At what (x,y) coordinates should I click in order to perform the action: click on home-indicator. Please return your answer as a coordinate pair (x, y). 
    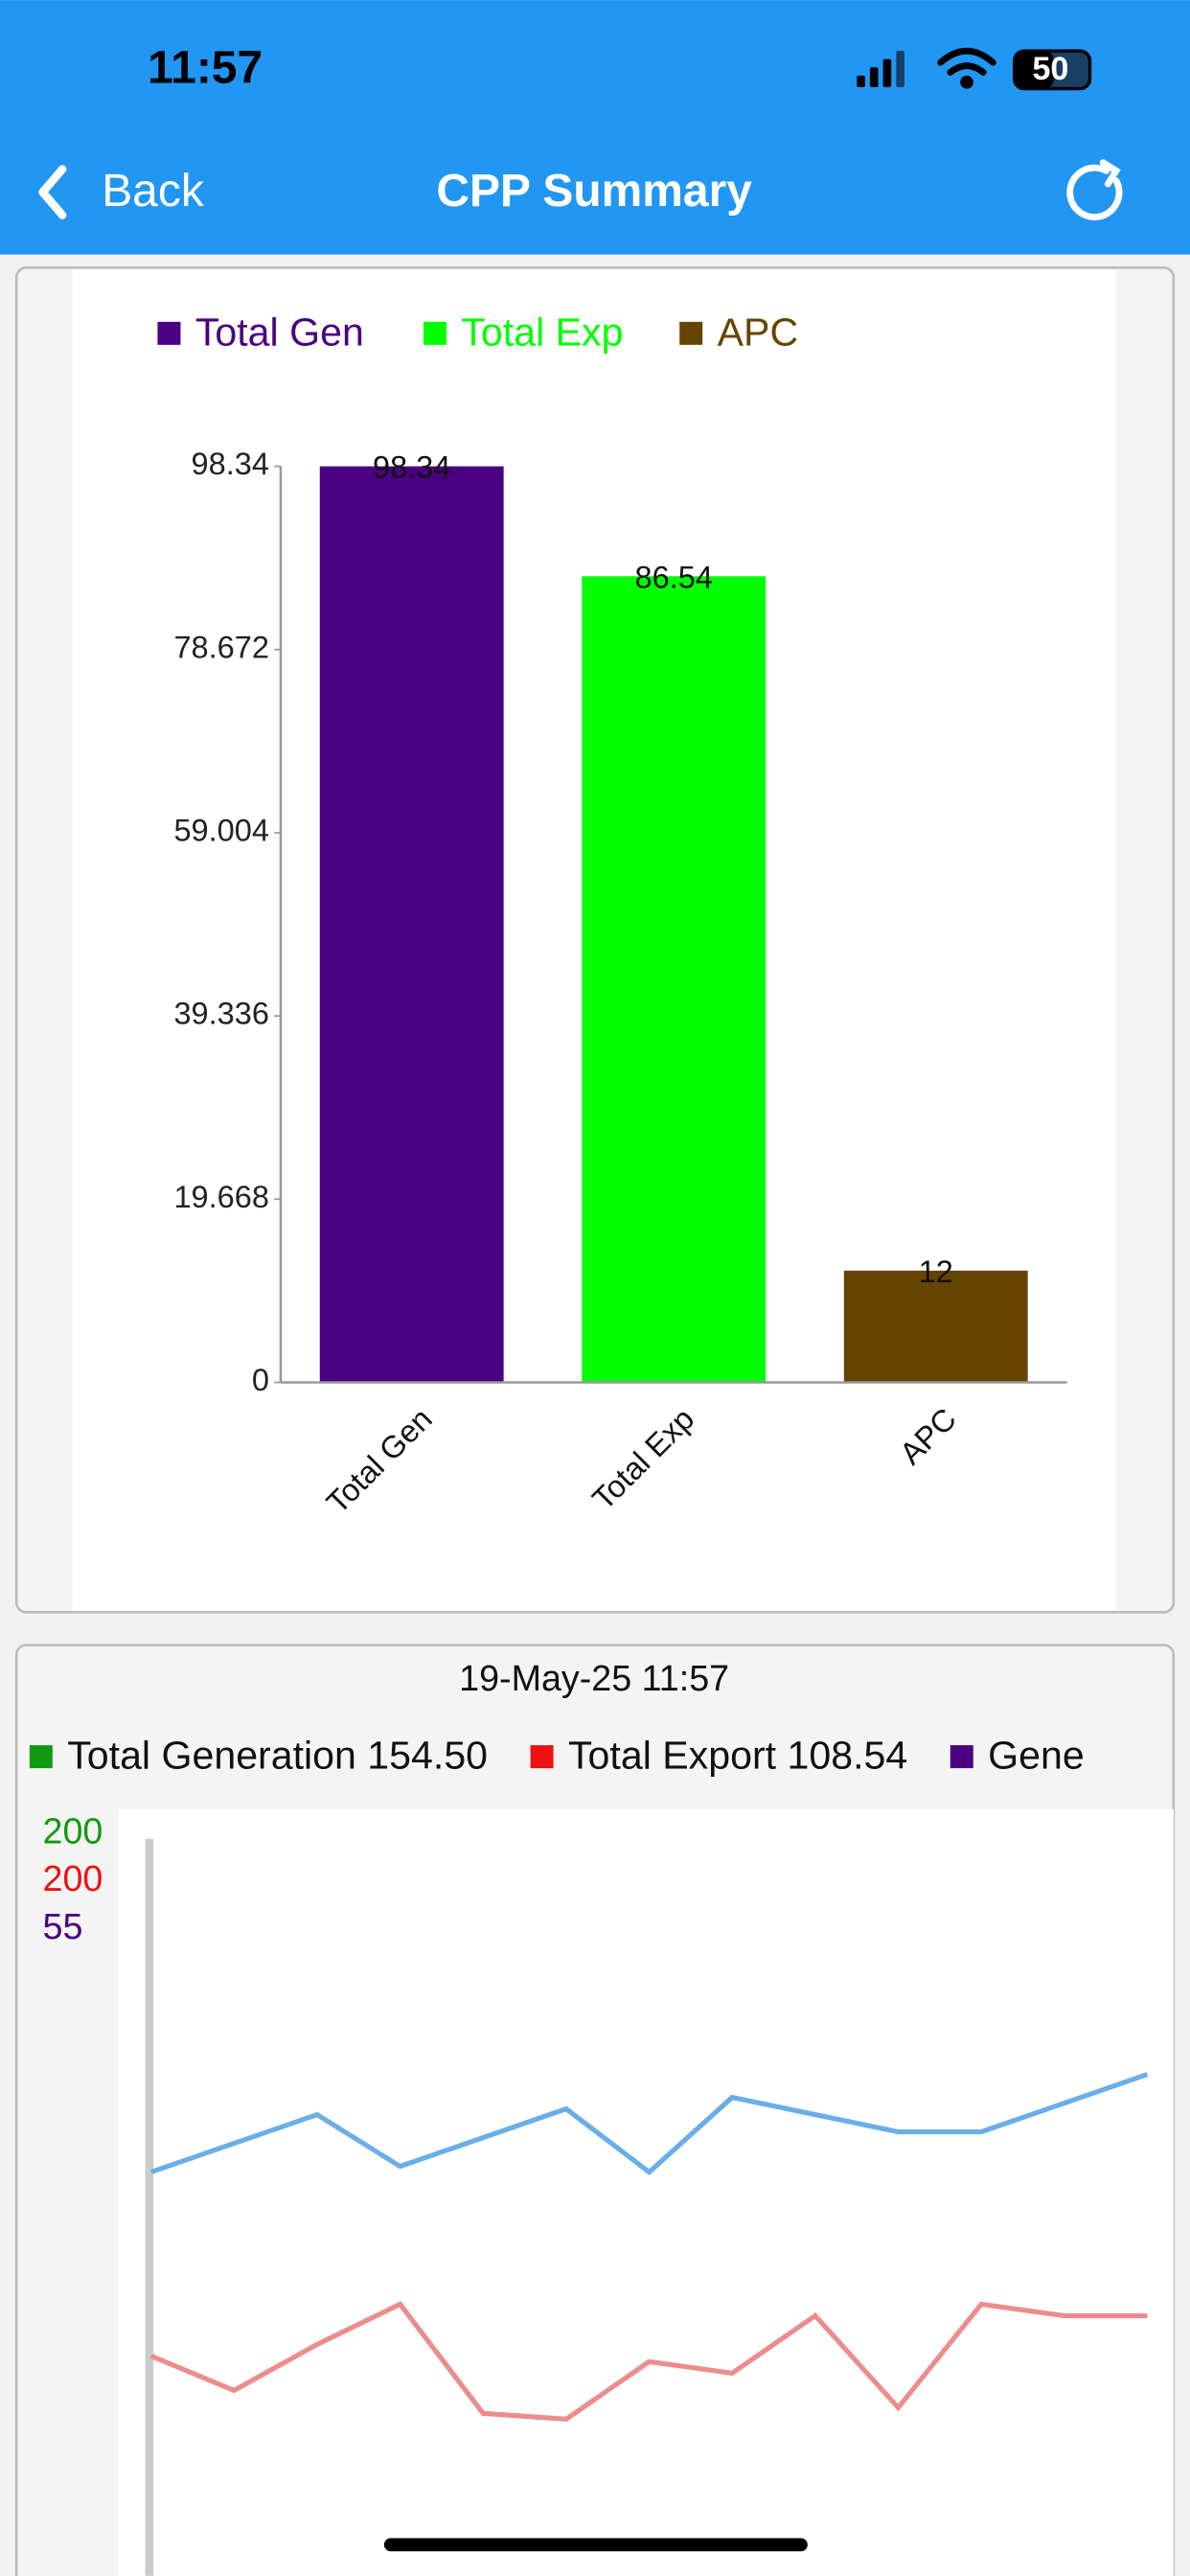
    Looking at the image, I should click on (595, 2545).